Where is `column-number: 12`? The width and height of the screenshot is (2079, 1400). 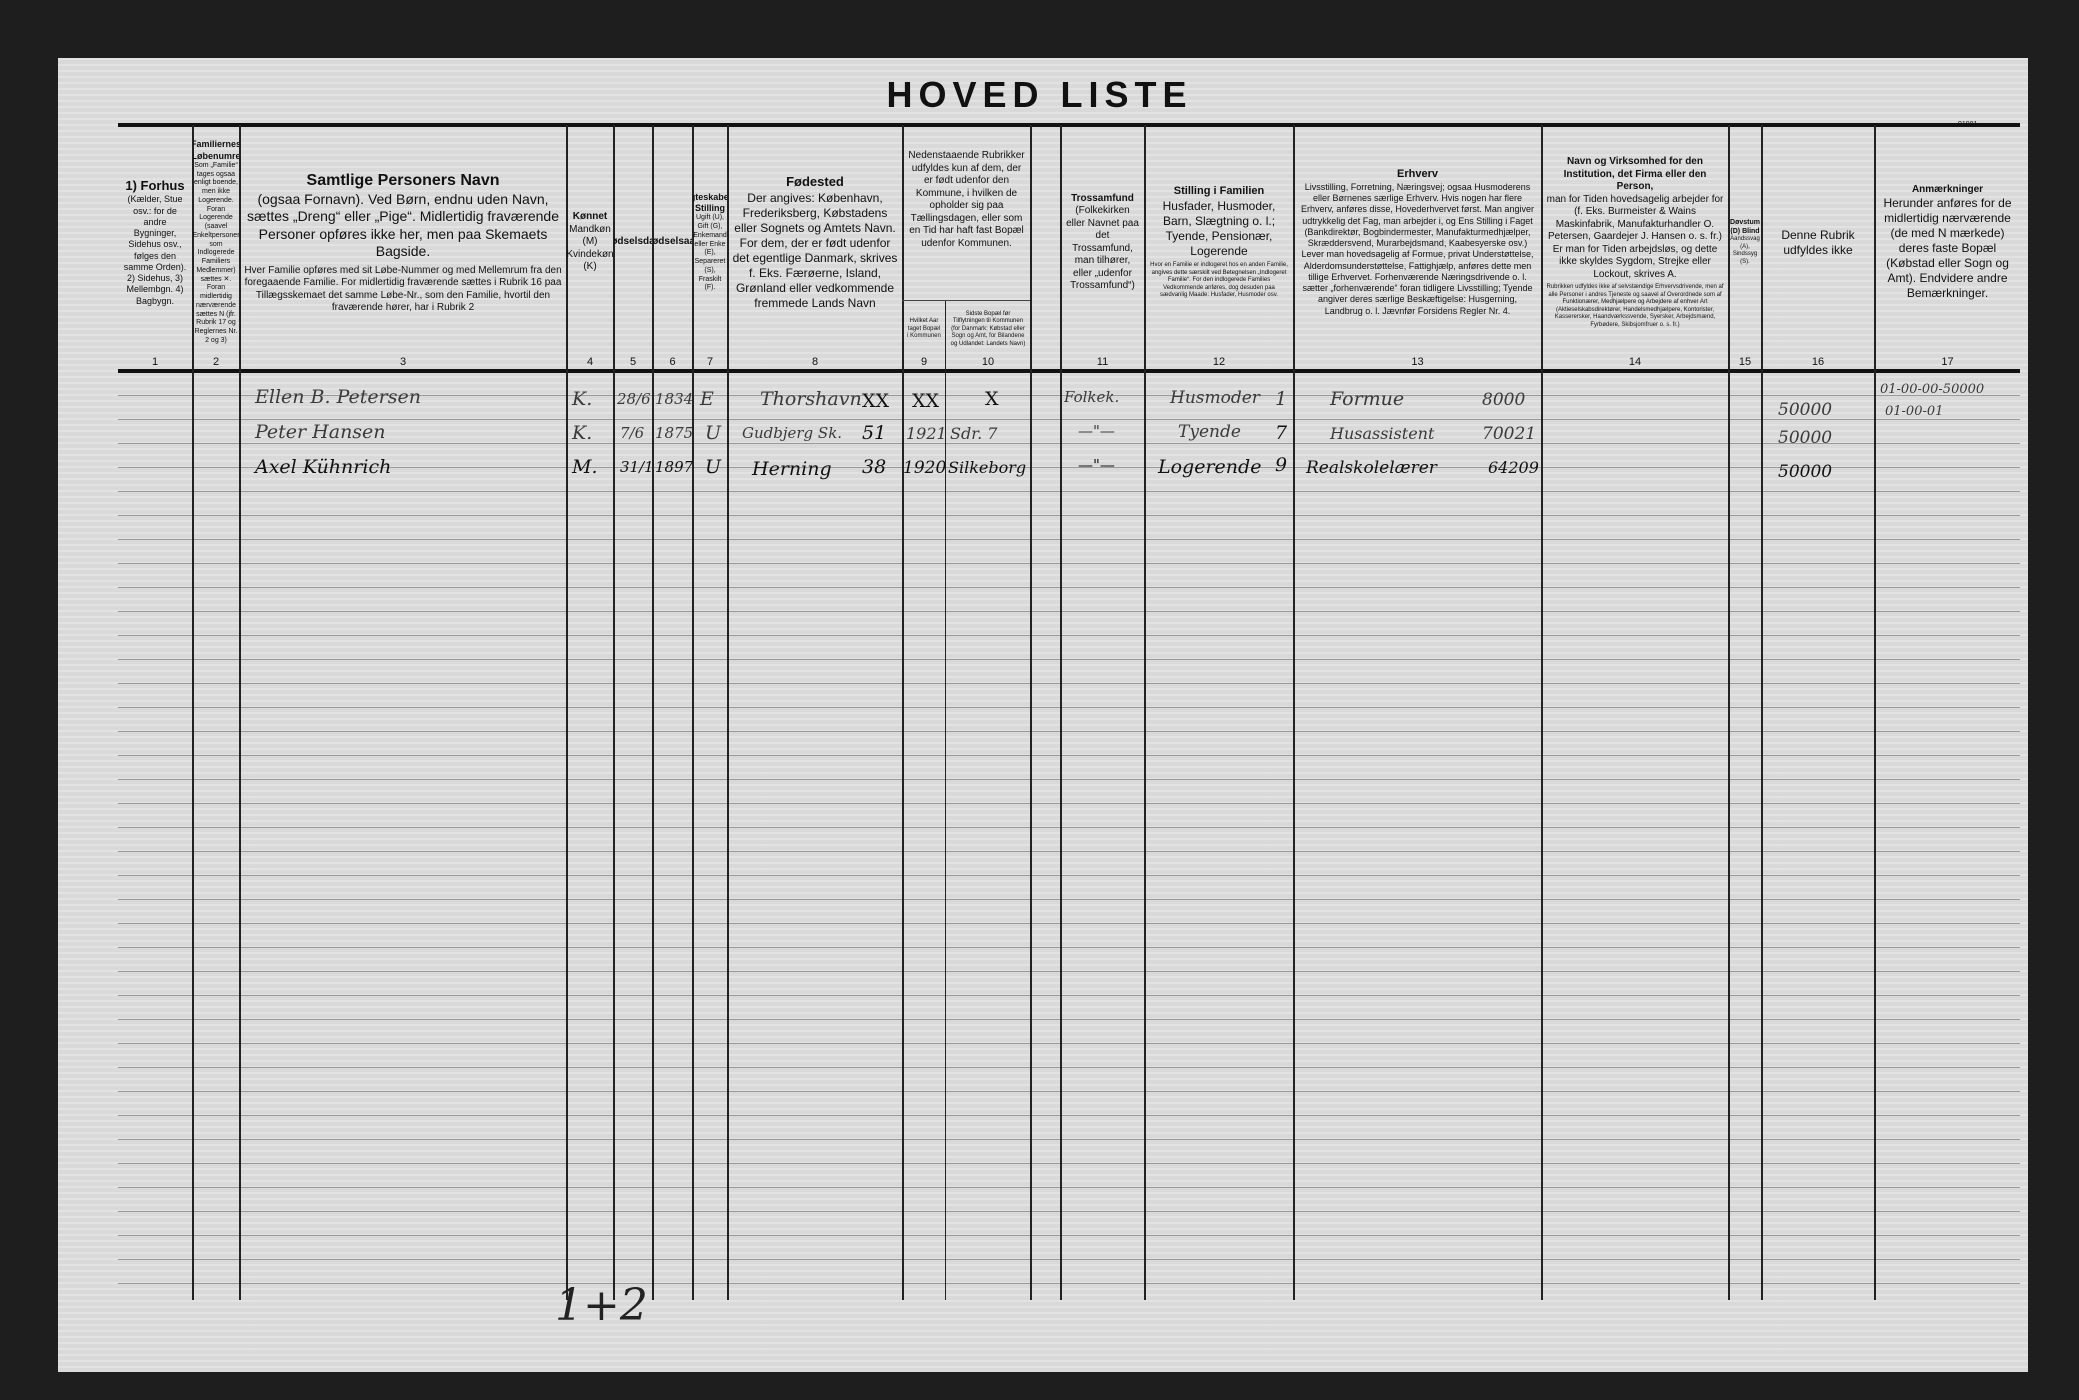 column-number: 12 is located at coordinates (1219, 362).